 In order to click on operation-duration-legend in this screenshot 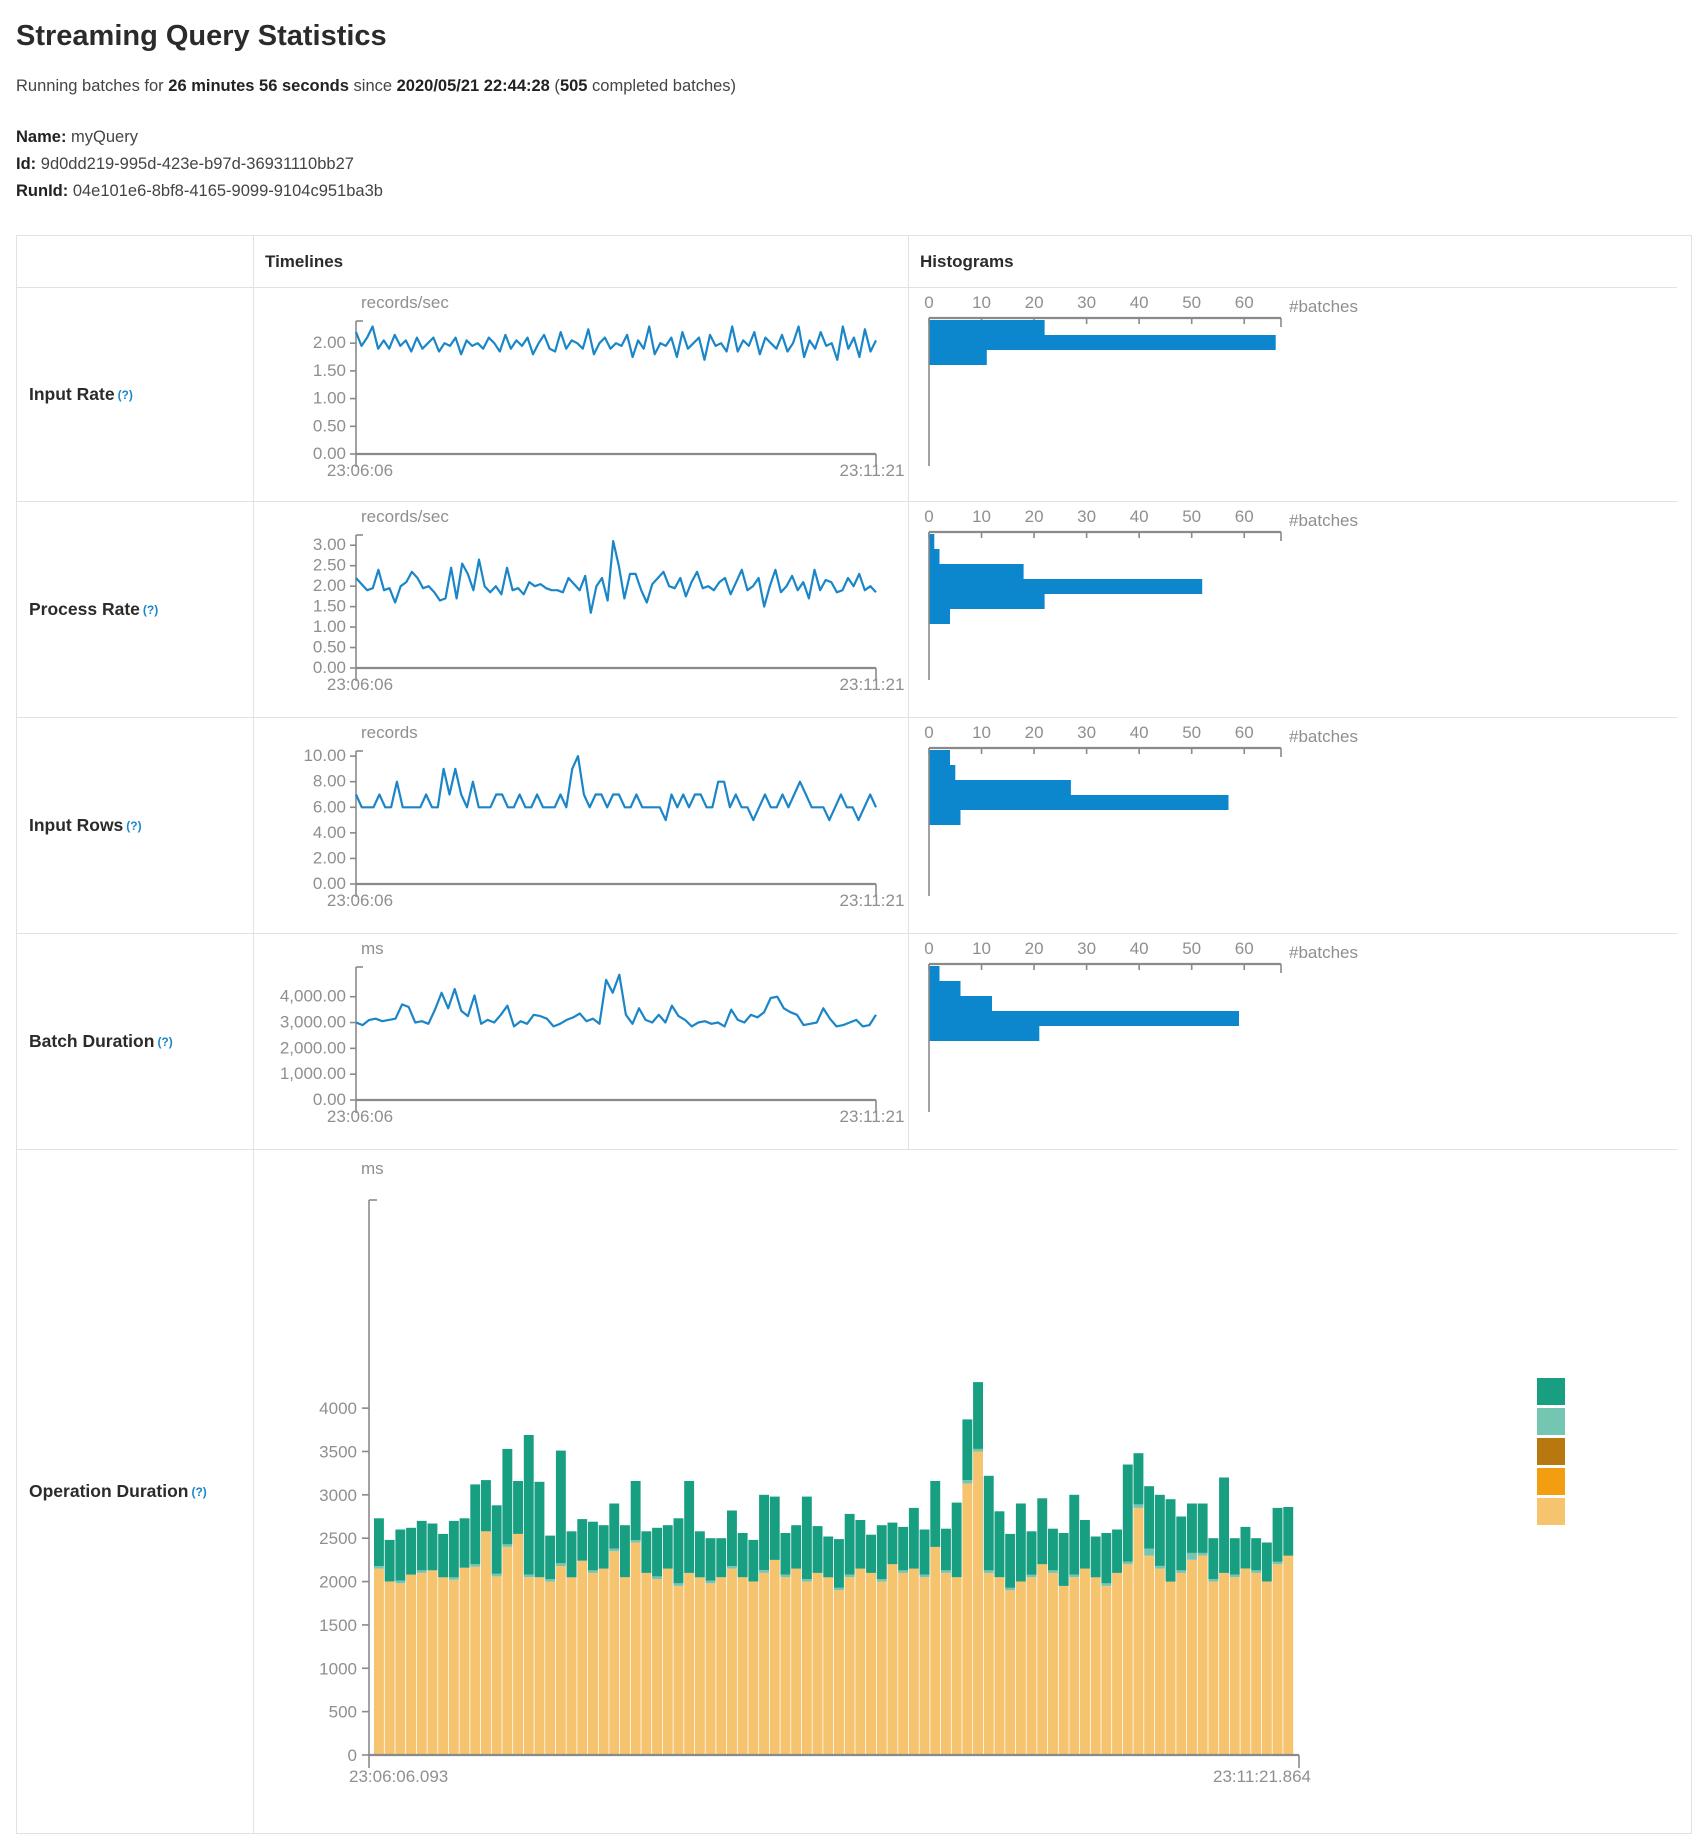, I will do `click(1551, 1453)`.